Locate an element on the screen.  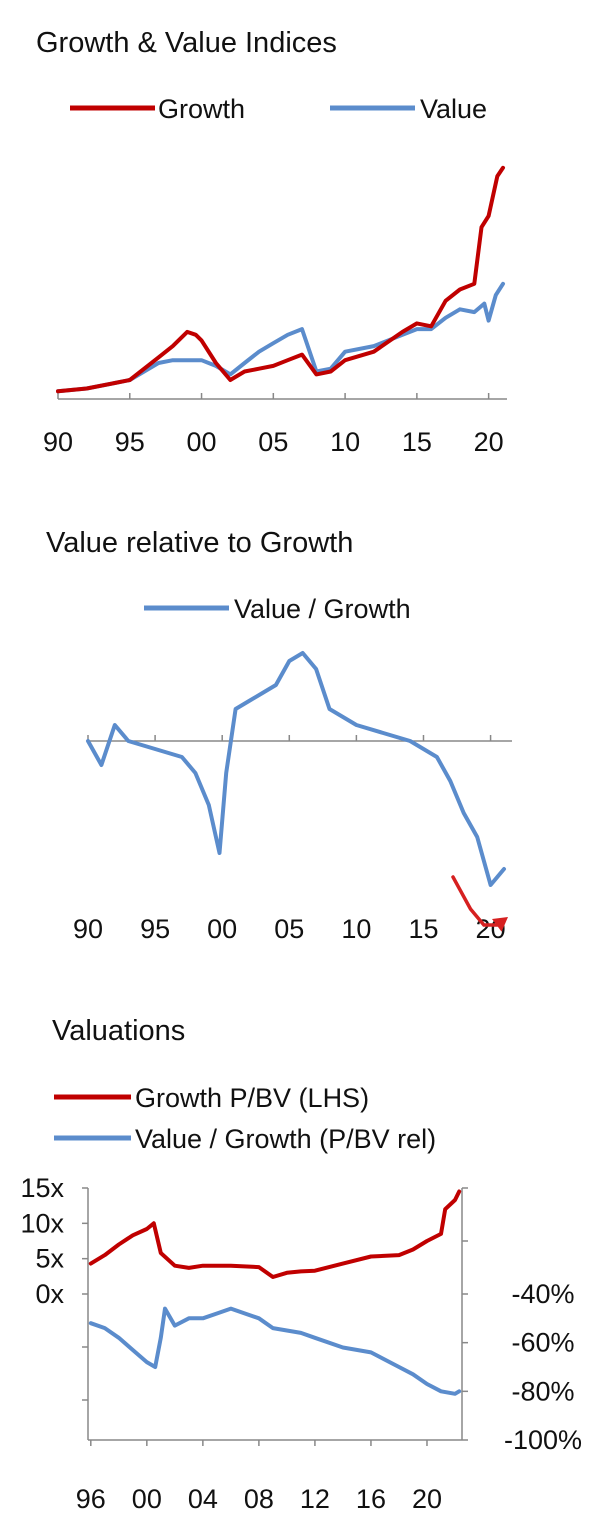
series-line-value-growth-pbv-rel is located at coordinates (275, 1351).